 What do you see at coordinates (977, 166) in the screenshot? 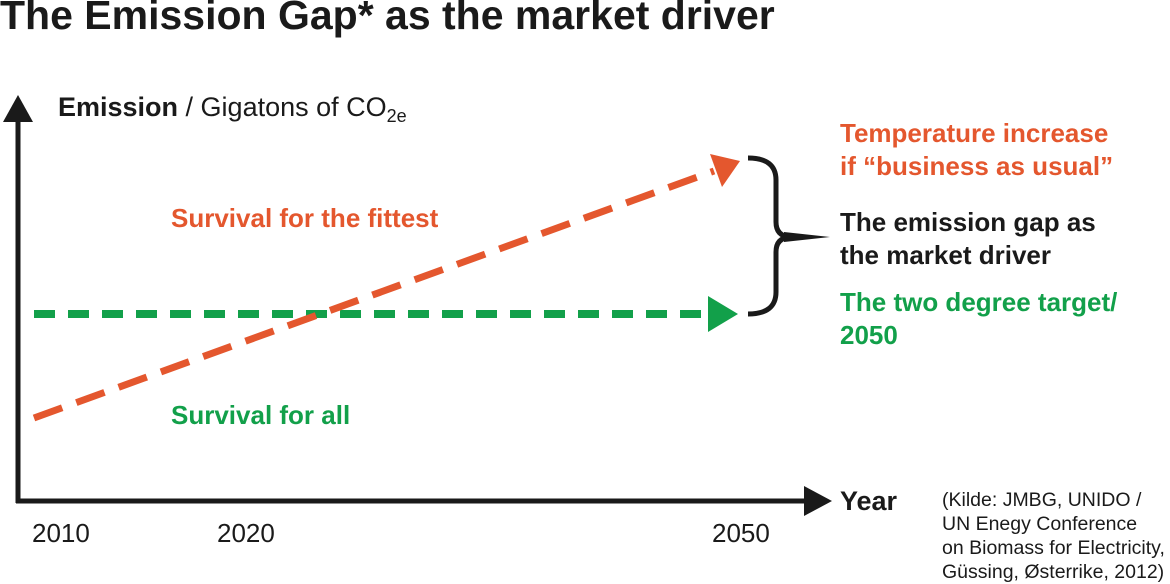
I see `bau-annotation-line-2: if “business as usual”` at bounding box center [977, 166].